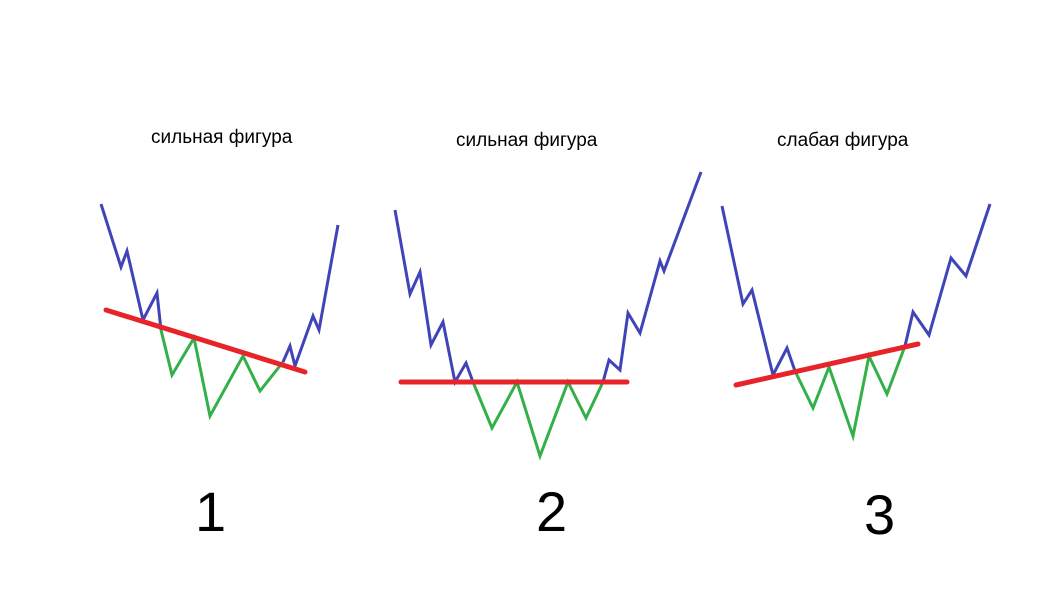 Image resolution: width=1046 pixels, height=595 pixels. Describe the element at coordinates (850, 393) in the screenshot. I see `figure-3-pattern-line` at that location.